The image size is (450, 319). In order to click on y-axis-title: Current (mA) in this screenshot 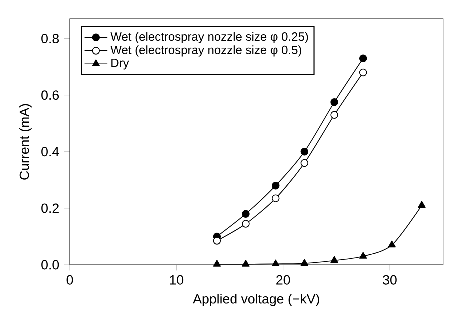, I will do `click(25, 142)`.